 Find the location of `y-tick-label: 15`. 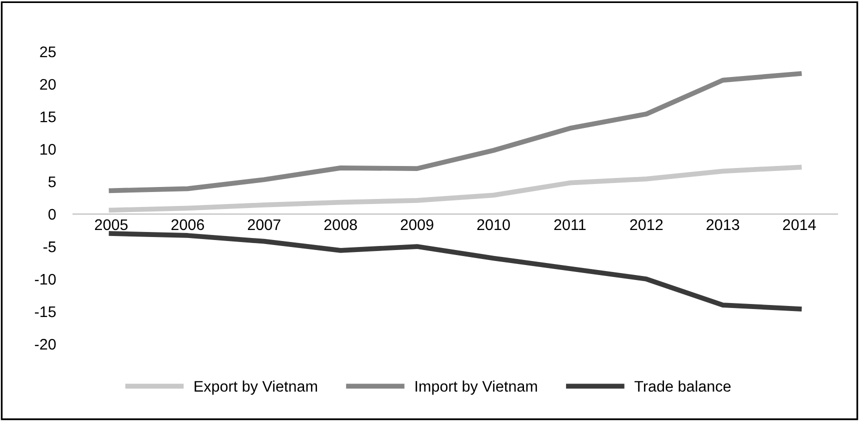

y-tick-label: 15 is located at coordinates (48, 117).